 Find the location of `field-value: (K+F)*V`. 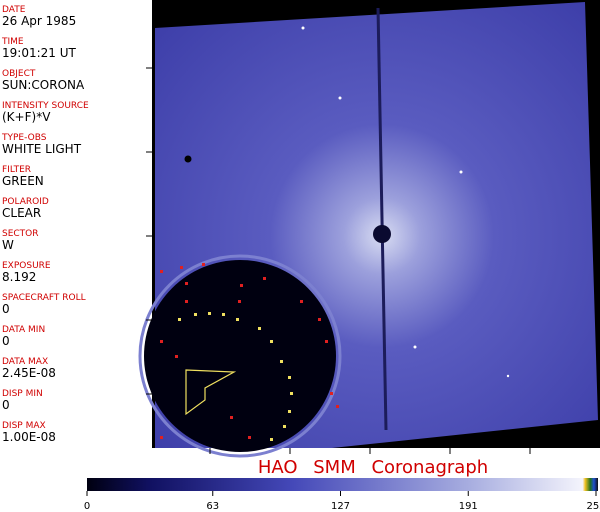

field-value: (K+F)*V is located at coordinates (26, 117).